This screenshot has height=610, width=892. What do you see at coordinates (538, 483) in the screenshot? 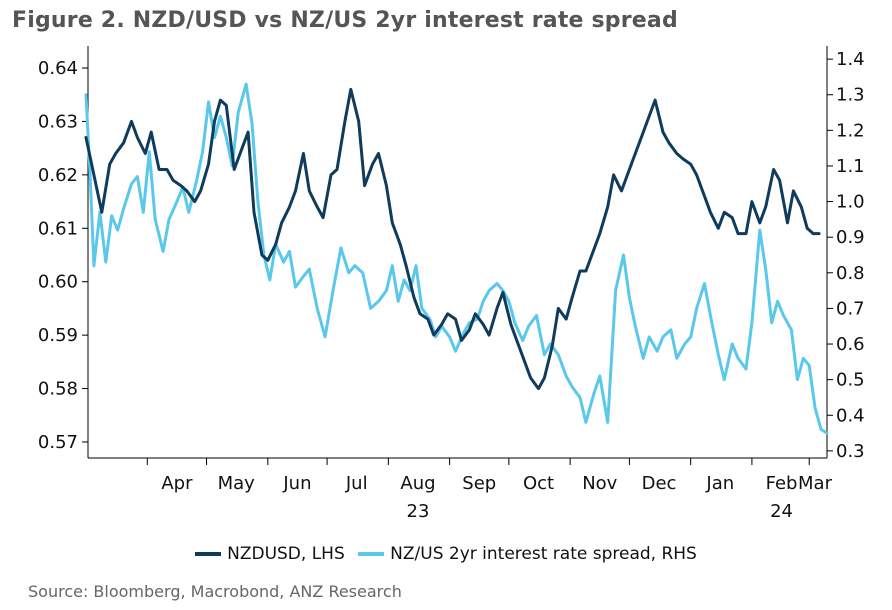
I see `x-tick-label: Oct` at bounding box center [538, 483].